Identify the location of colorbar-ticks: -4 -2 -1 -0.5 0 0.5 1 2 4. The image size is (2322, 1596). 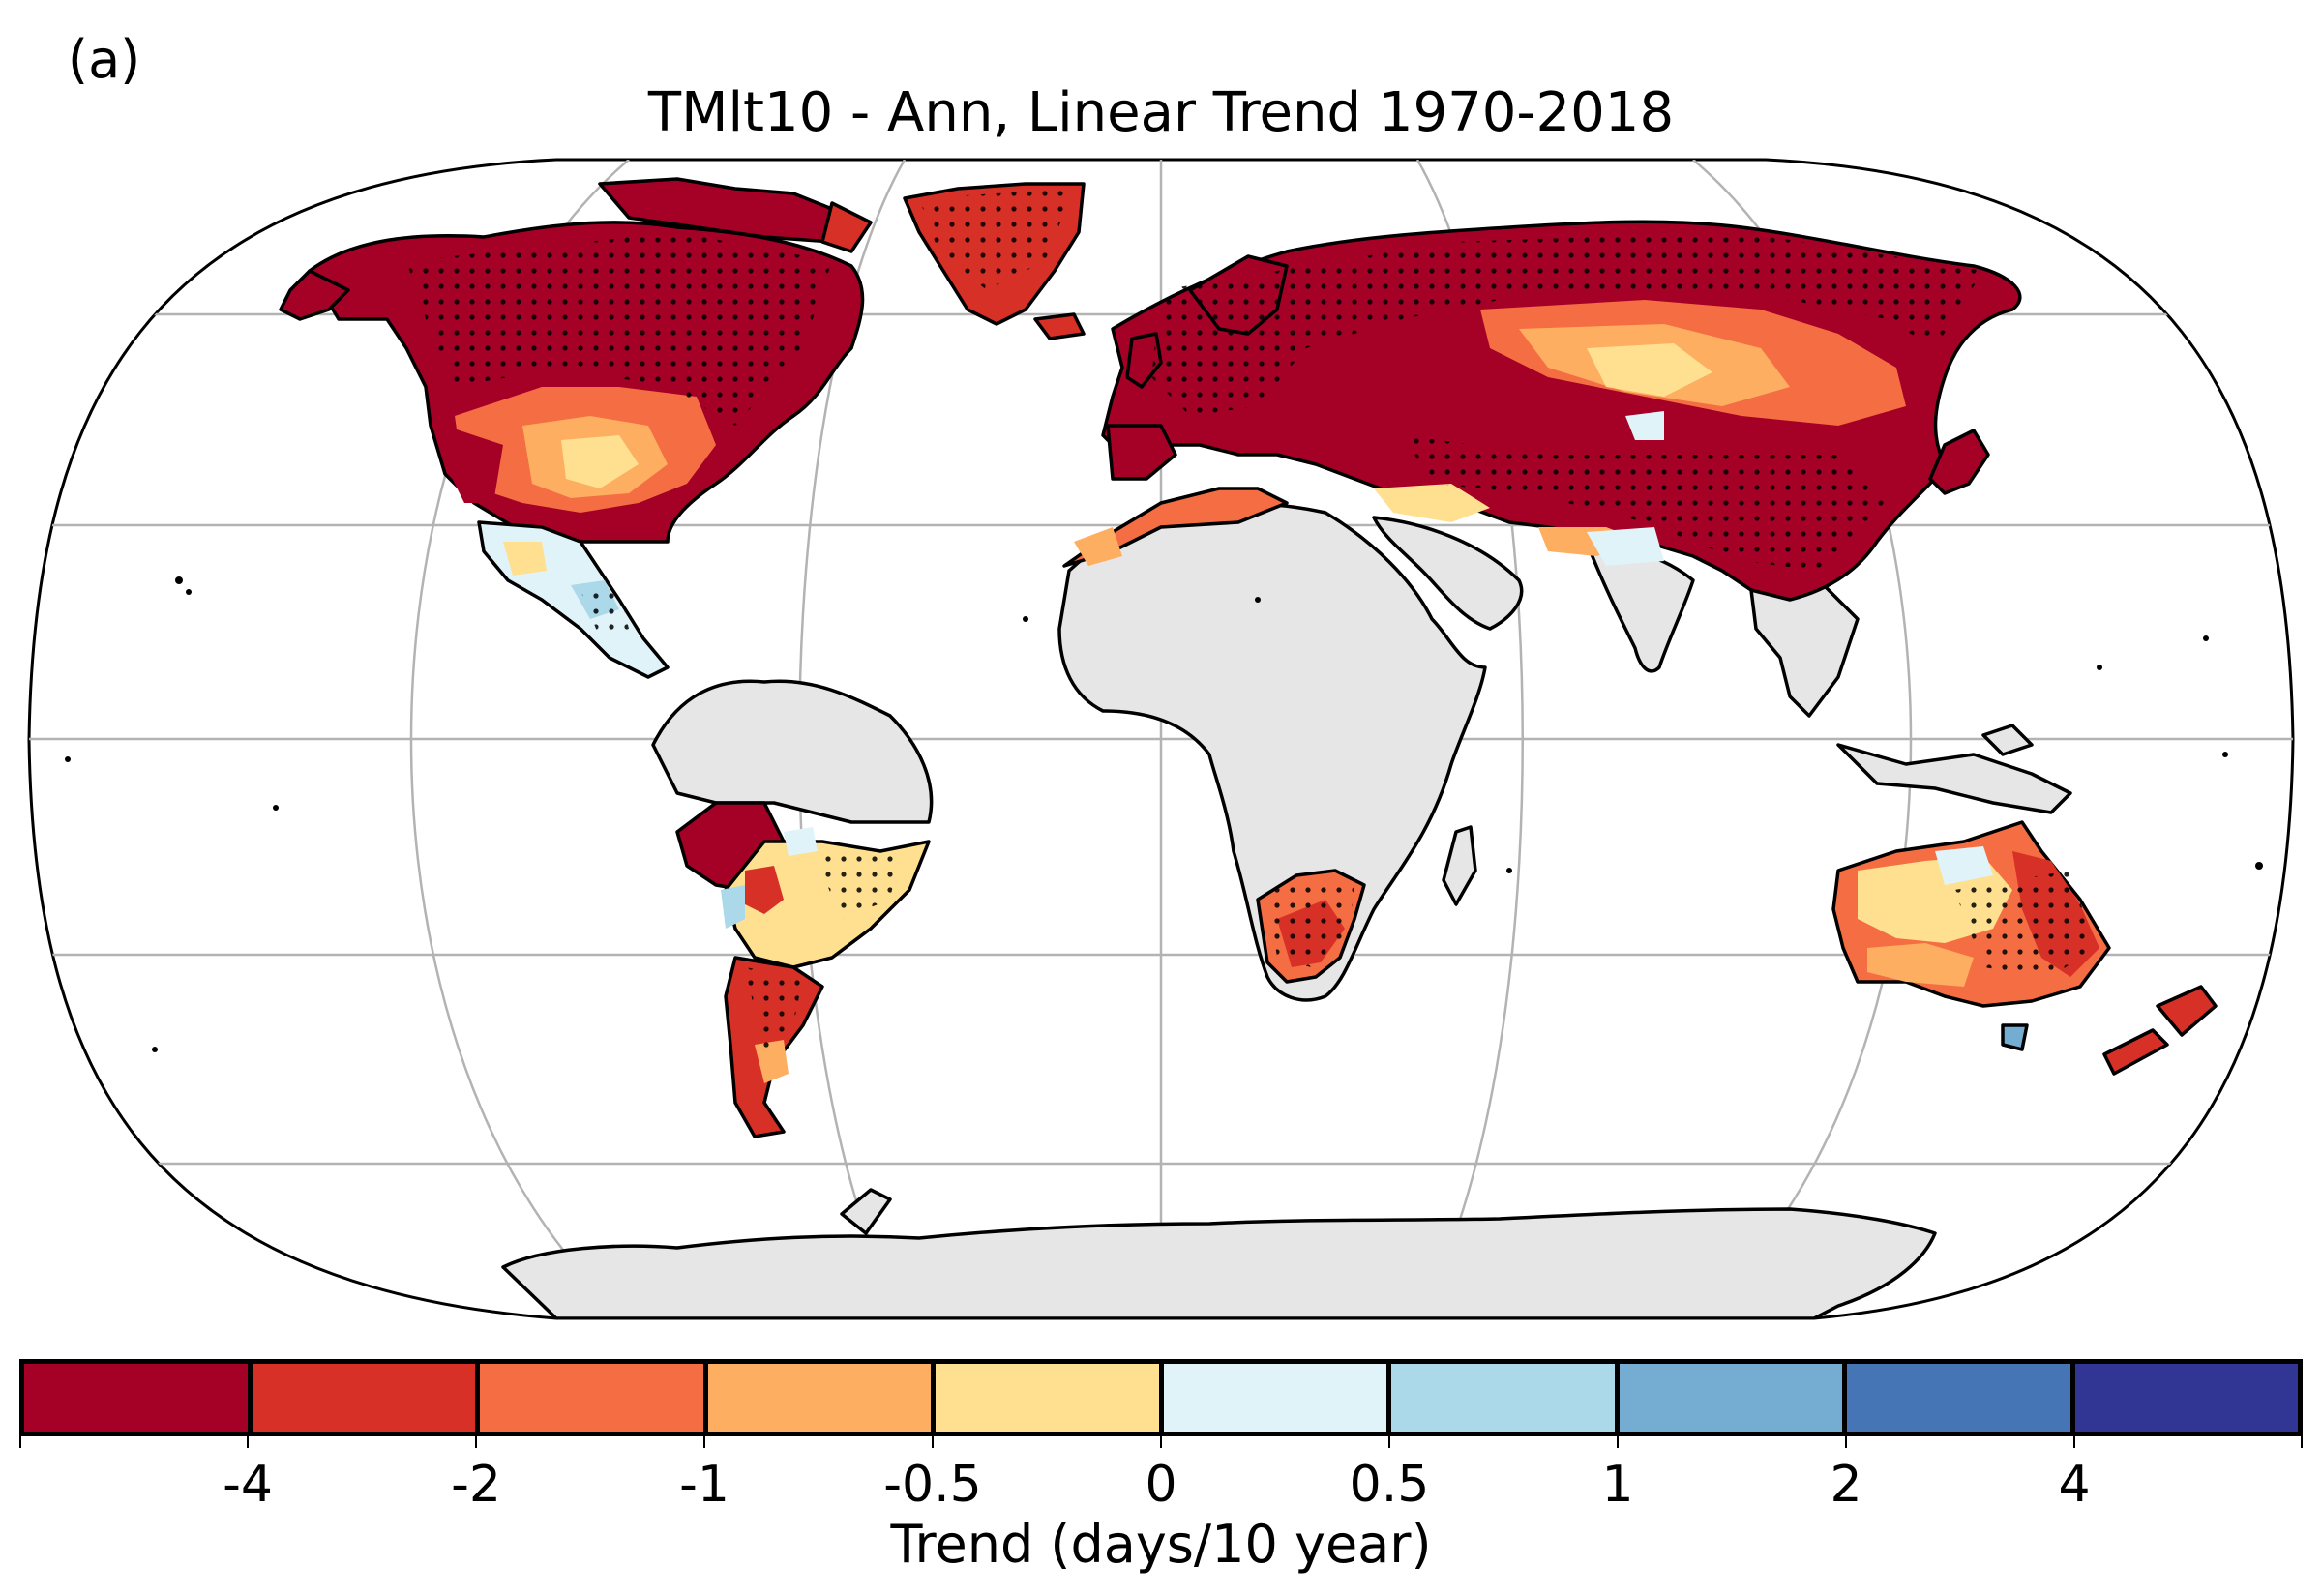
(1161, 1475).